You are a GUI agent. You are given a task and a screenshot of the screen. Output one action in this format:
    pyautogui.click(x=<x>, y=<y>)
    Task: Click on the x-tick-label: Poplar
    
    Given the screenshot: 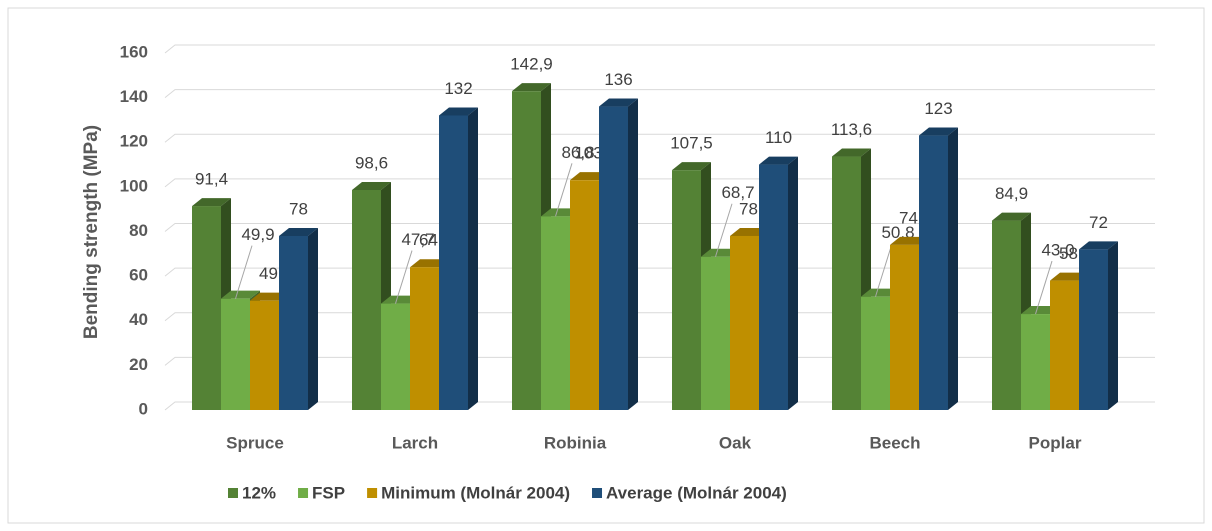 What is the action you would take?
    pyautogui.click(x=1055, y=442)
    